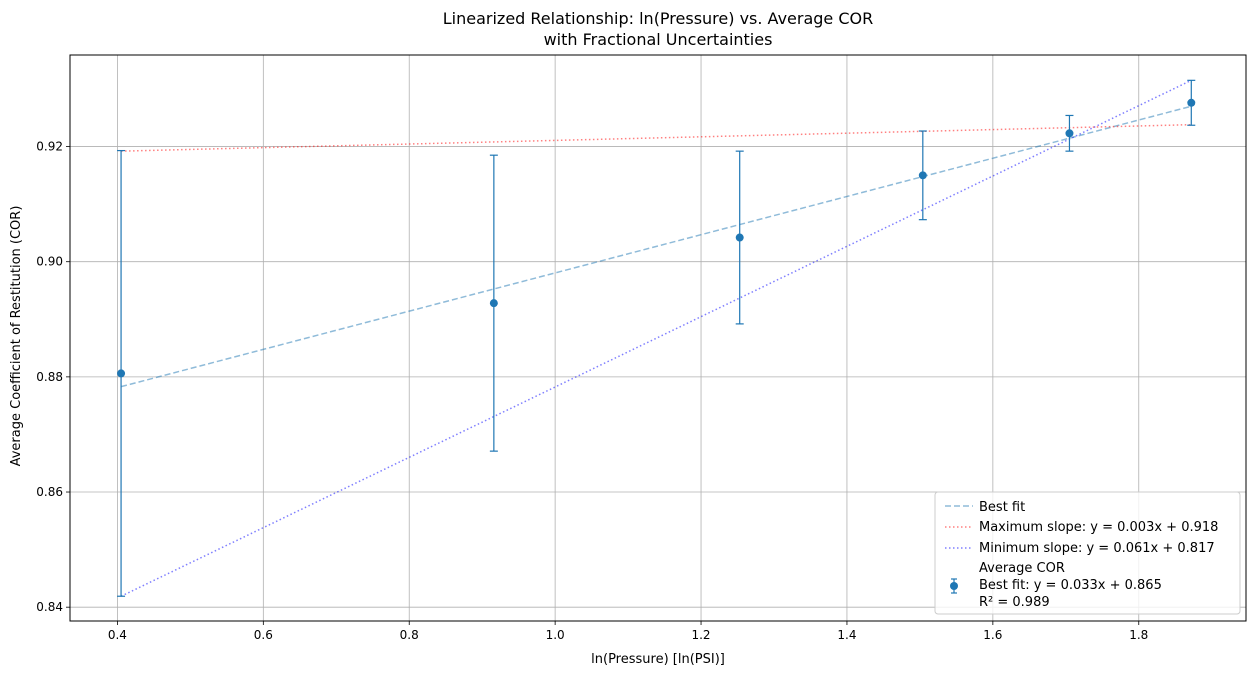 The width and height of the screenshot is (1256, 674). What do you see at coordinates (49, 377) in the screenshot?
I see `y-tick-label: 0.88` at bounding box center [49, 377].